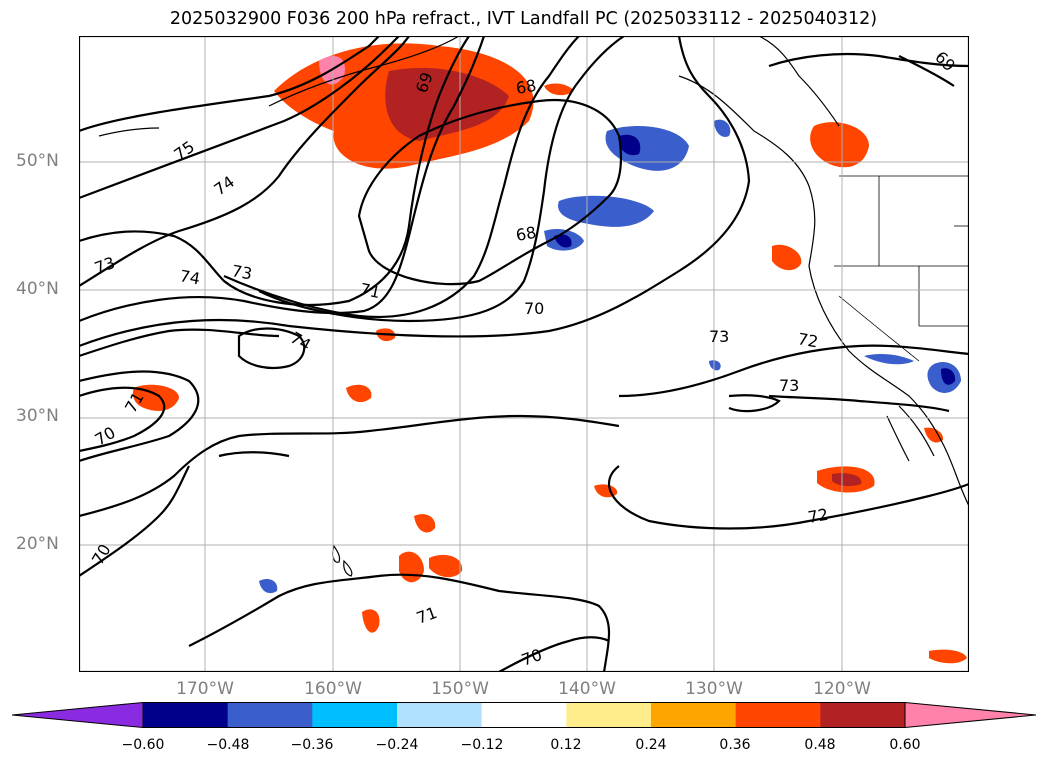  What do you see at coordinates (189, 277) in the screenshot?
I see `contour-label: 74` at bounding box center [189, 277].